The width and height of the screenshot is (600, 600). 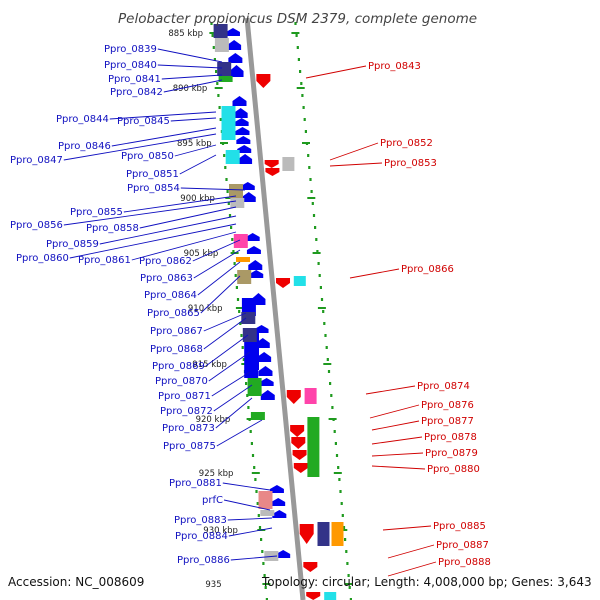 What do you see at coordinates (189, 446) in the screenshot?
I see `left-gene-label: Ppro_0875` at bounding box center [189, 446].